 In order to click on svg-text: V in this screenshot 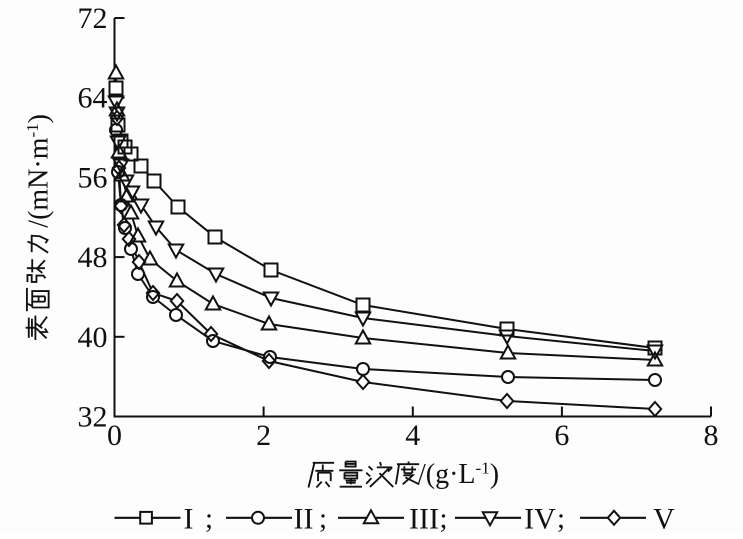, I will do `click(664, 519)`.